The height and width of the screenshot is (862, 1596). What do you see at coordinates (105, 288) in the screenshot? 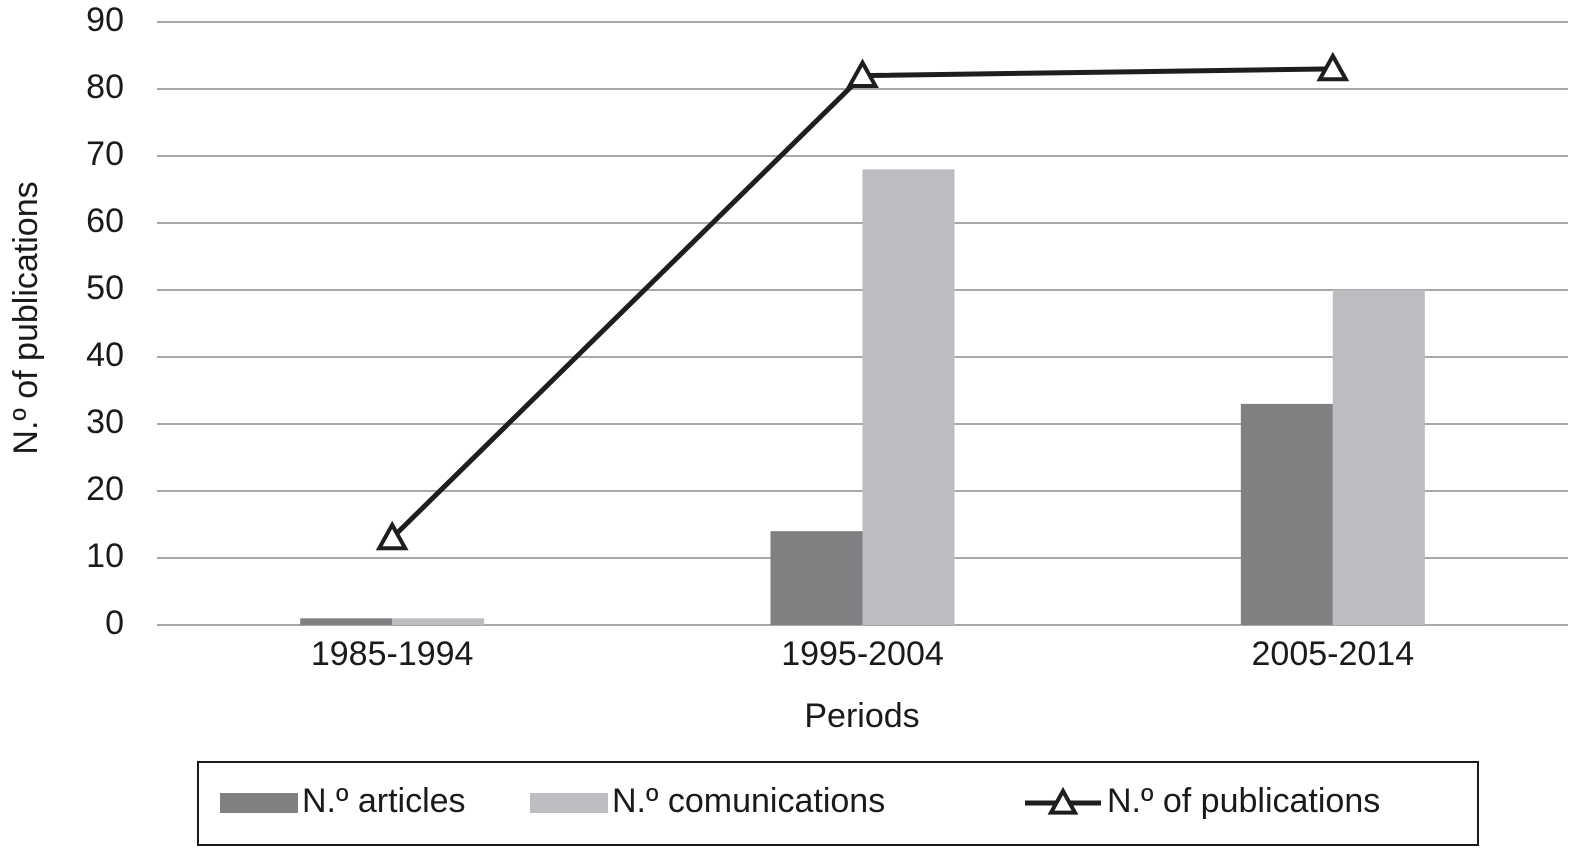
I see `y-tick-label: 50` at bounding box center [105, 288].